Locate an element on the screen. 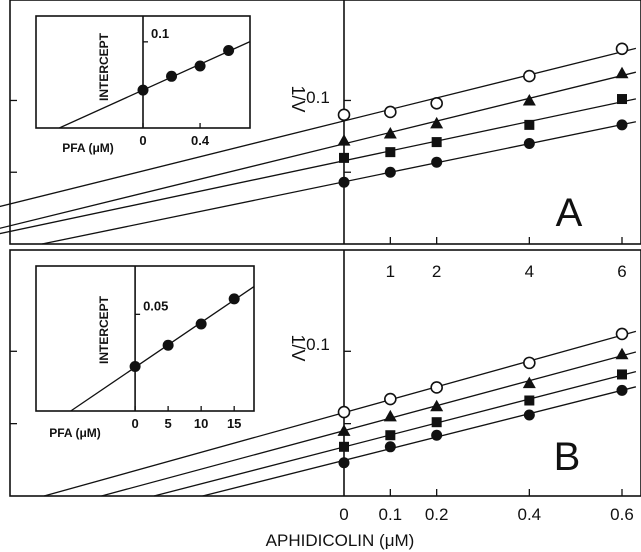 The image size is (641, 552). inset-chart: 0 5 10 15 0.05 PFA (μM) INTERCEPT is located at coordinates (145, 352).